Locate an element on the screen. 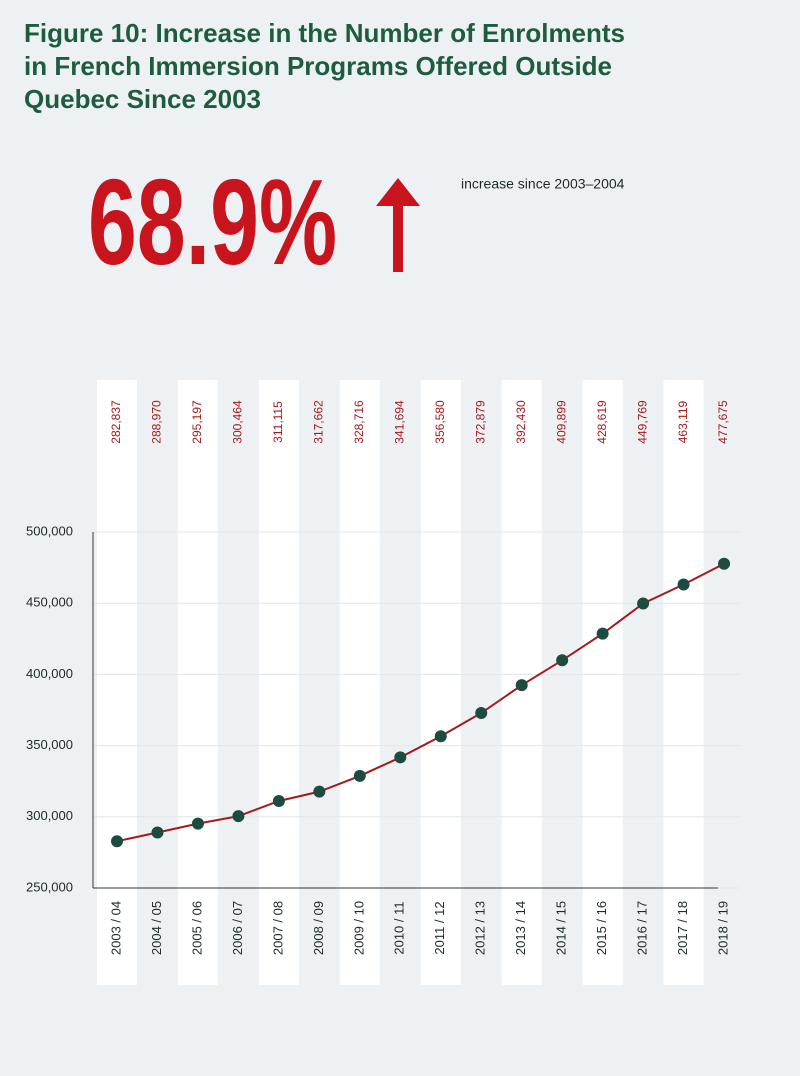  x-tick-label: 2006 / 07 is located at coordinates (237, 928).